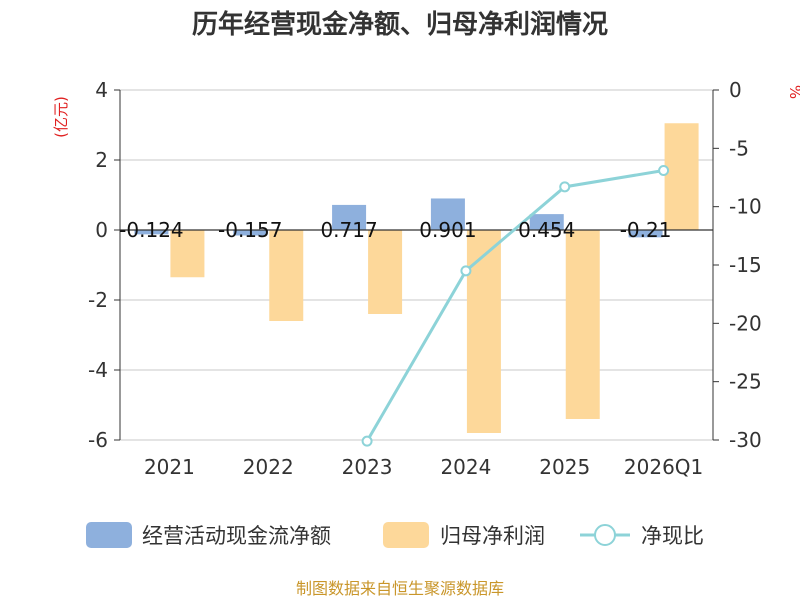 The height and width of the screenshot is (600, 800). I want to click on x-tick-label: 2026Q1, so click(663, 467).